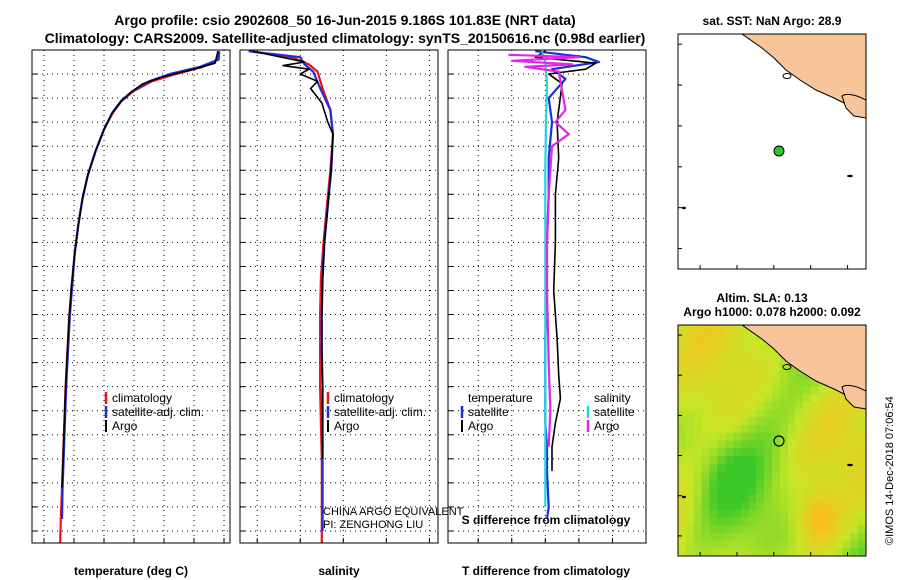 Image resolution: width=900 pixels, height=580 pixels. Describe the element at coordinates (614, 412) in the screenshot. I see `legend-label-sal-satellite: satellite` at that location.